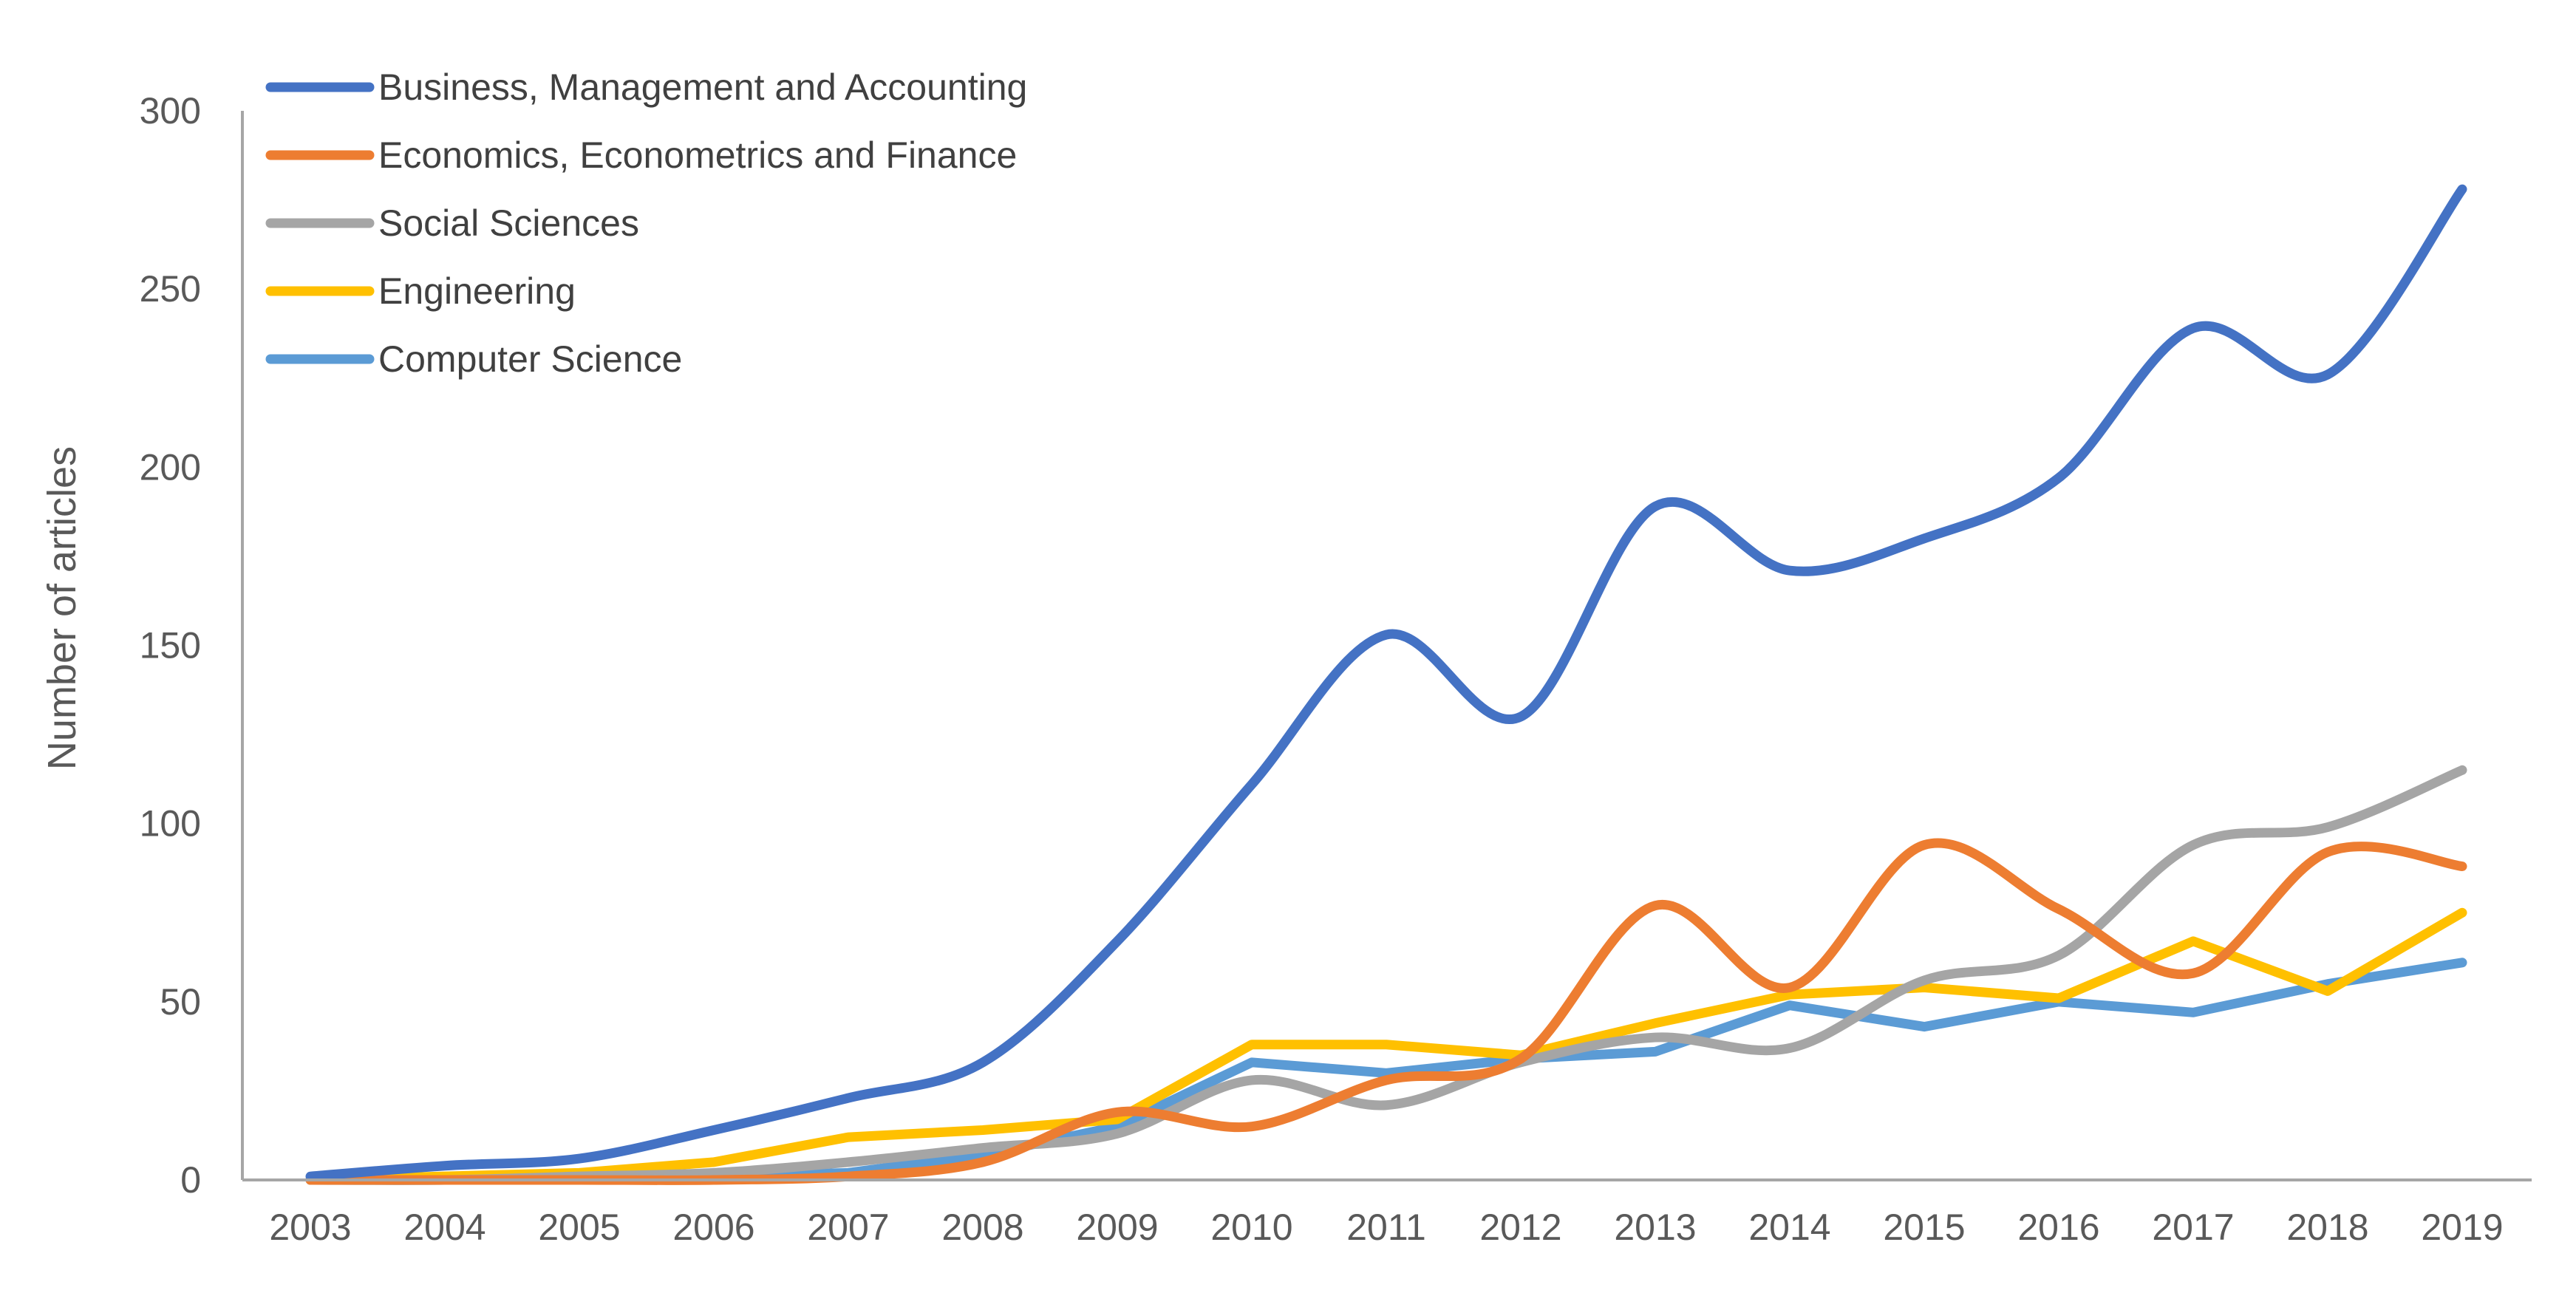  What do you see at coordinates (1520, 1227) in the screenshot?
I see `x-tick-label: 2012` at bounding box center [1520, 1227].